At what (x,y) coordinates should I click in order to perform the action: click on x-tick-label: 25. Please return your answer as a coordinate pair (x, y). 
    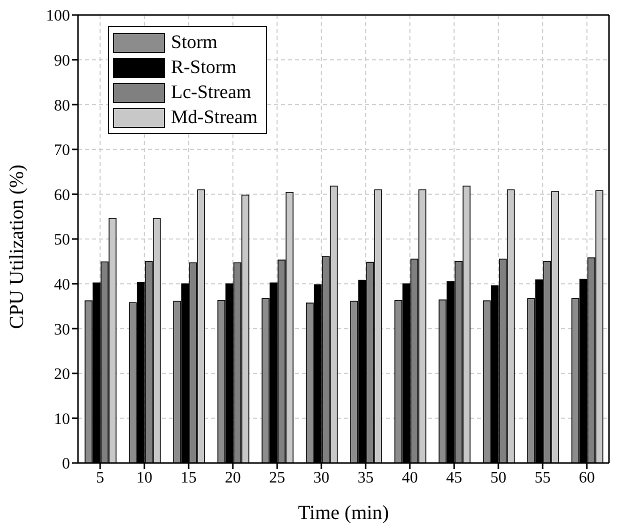
    Looking at the image, I should click on (277, 477).